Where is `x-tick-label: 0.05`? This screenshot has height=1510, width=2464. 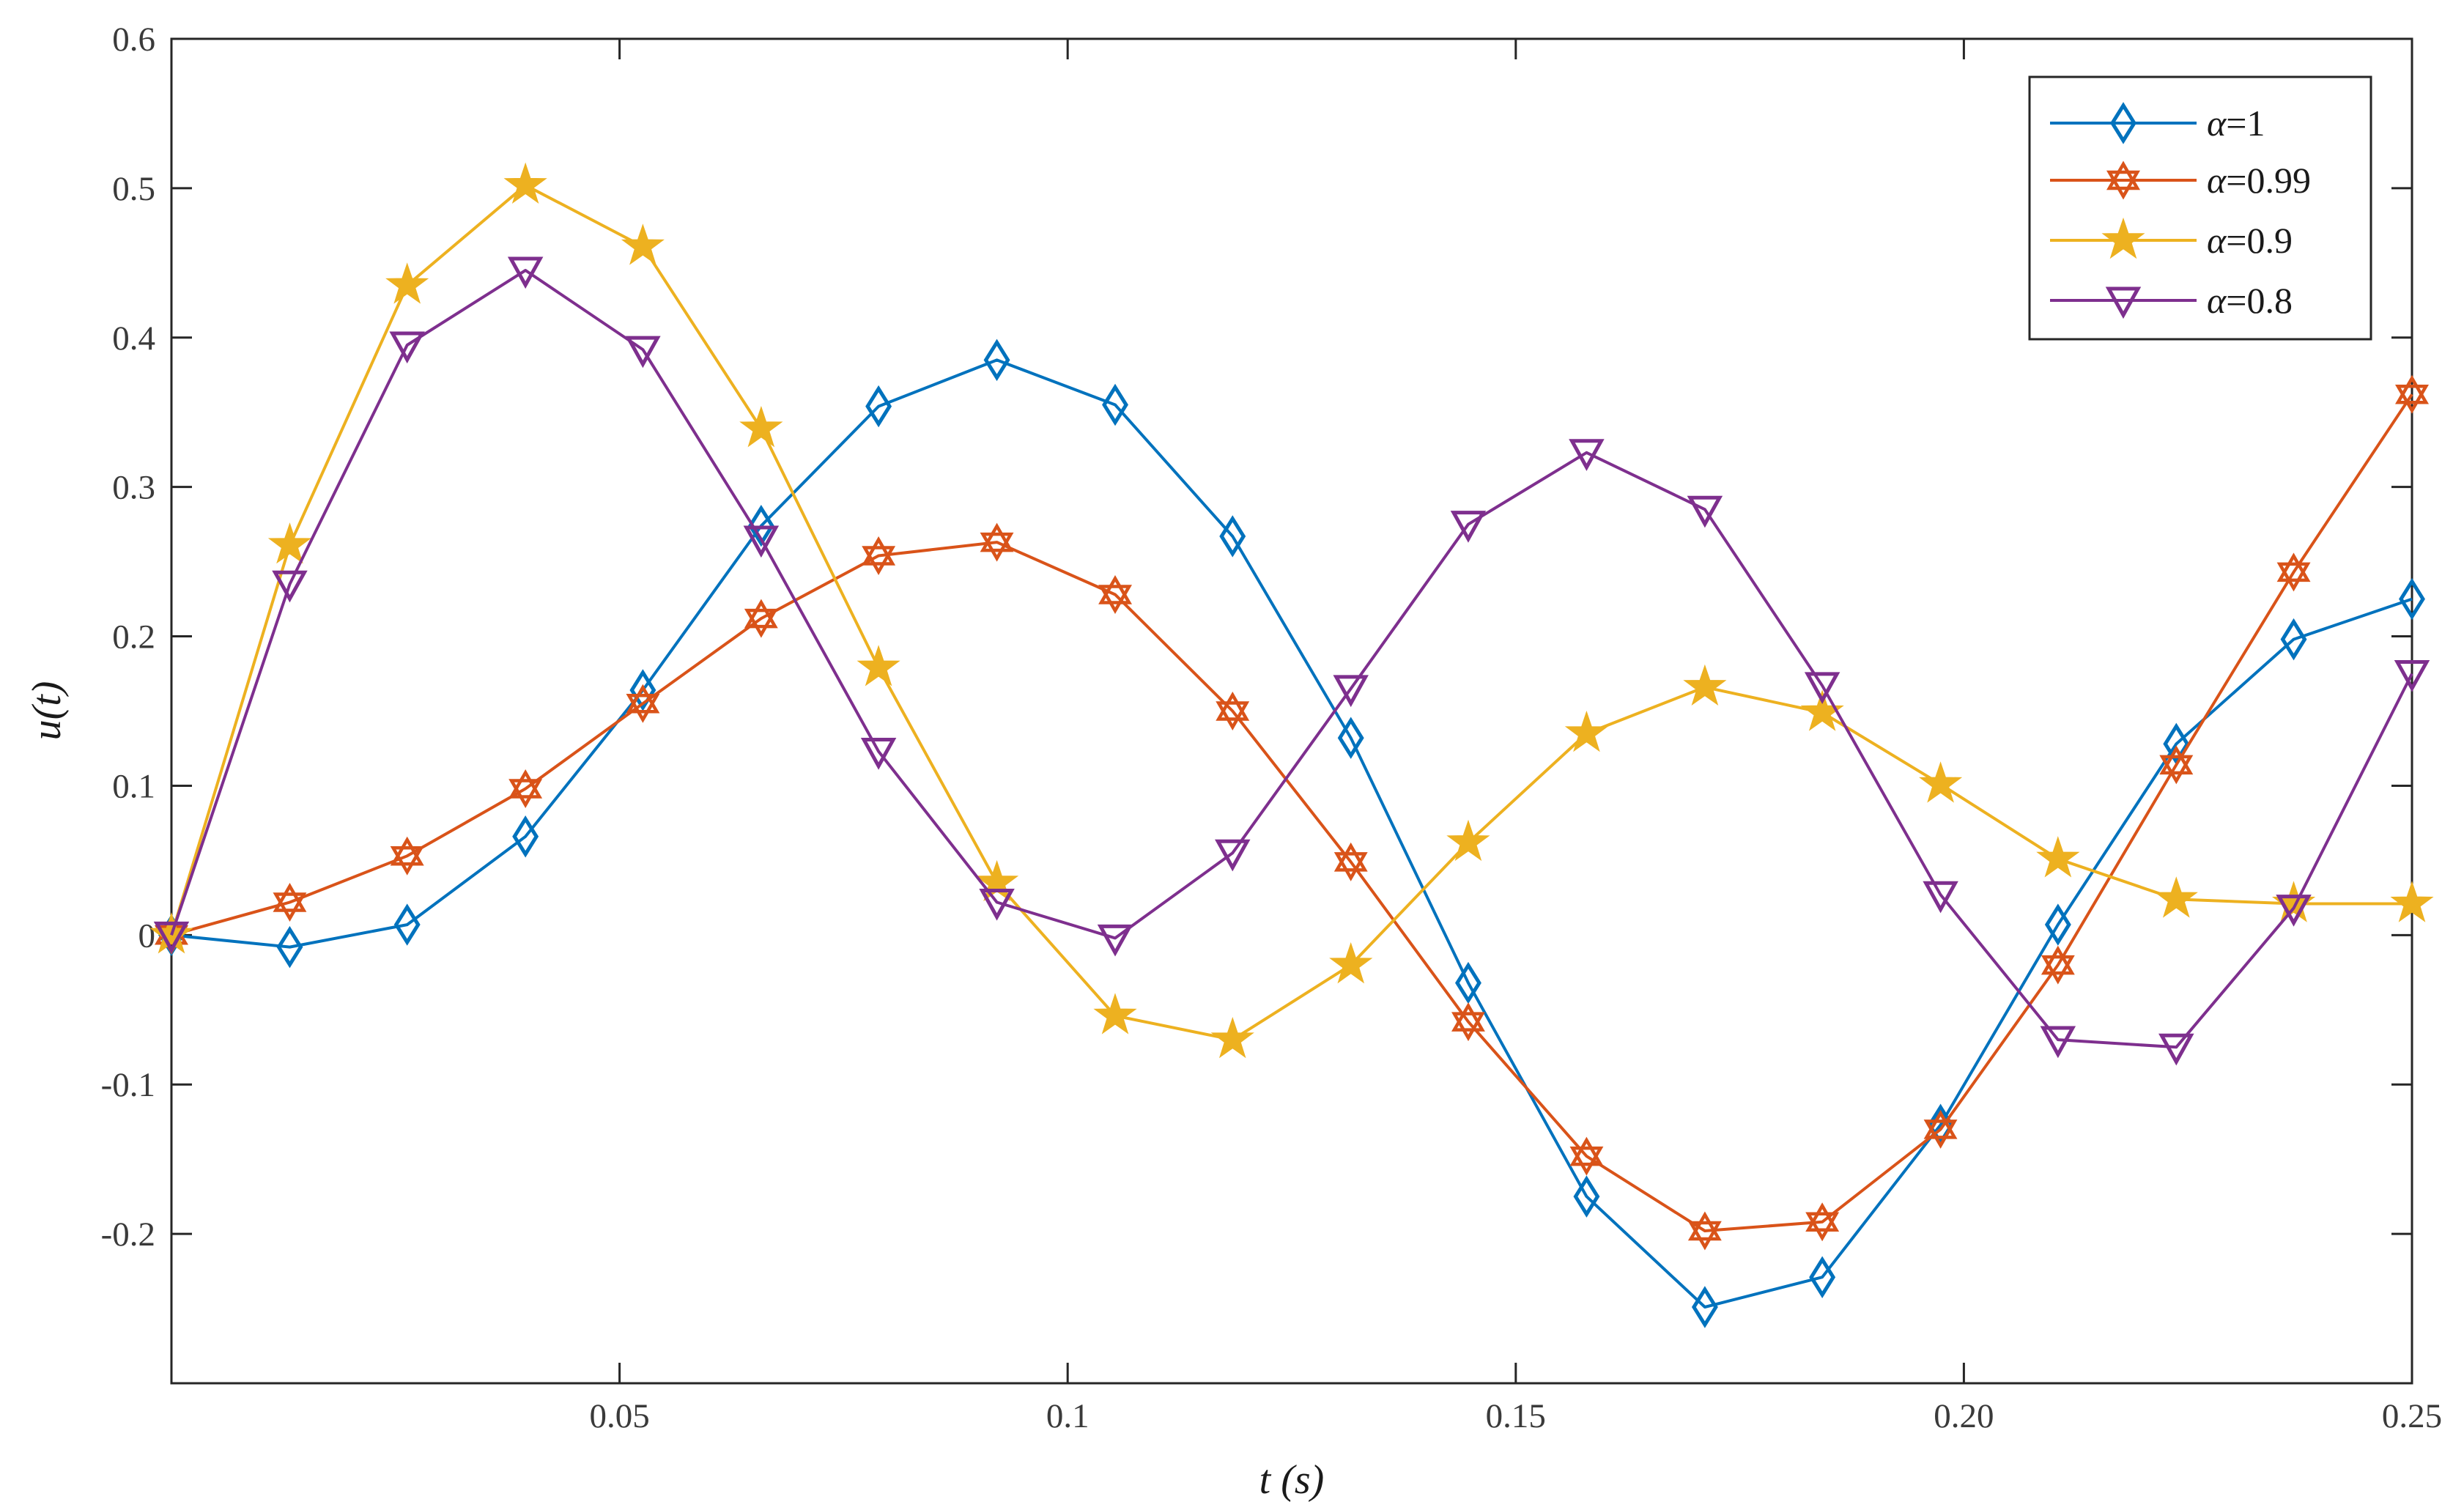 x-tick-label: 0.05 is located at coordinates (619, 1416).